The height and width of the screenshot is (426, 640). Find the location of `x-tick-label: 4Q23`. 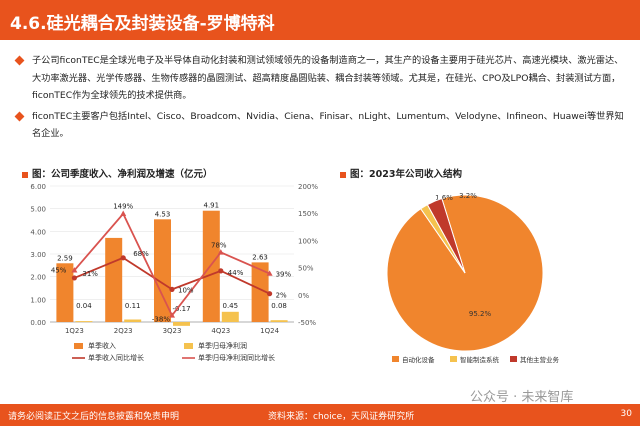

x-tick-label: 4Q23 is located at coordinates (220, 331).